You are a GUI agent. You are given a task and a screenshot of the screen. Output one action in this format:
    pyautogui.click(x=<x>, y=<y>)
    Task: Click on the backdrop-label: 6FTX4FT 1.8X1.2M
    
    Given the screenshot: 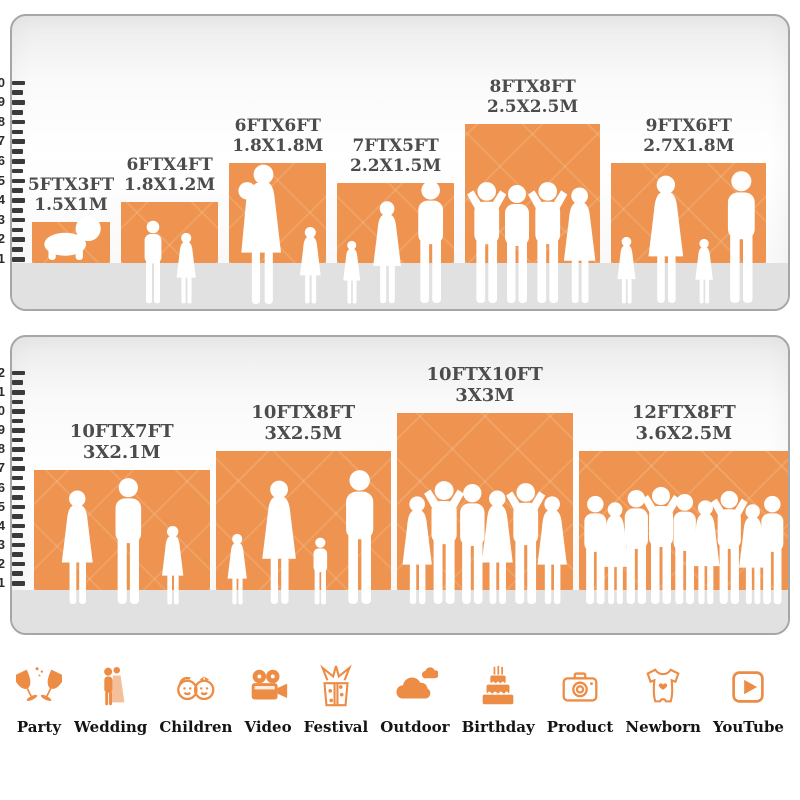 What is the action you would take?
    pyautogui.click(x=170, y=175)
    